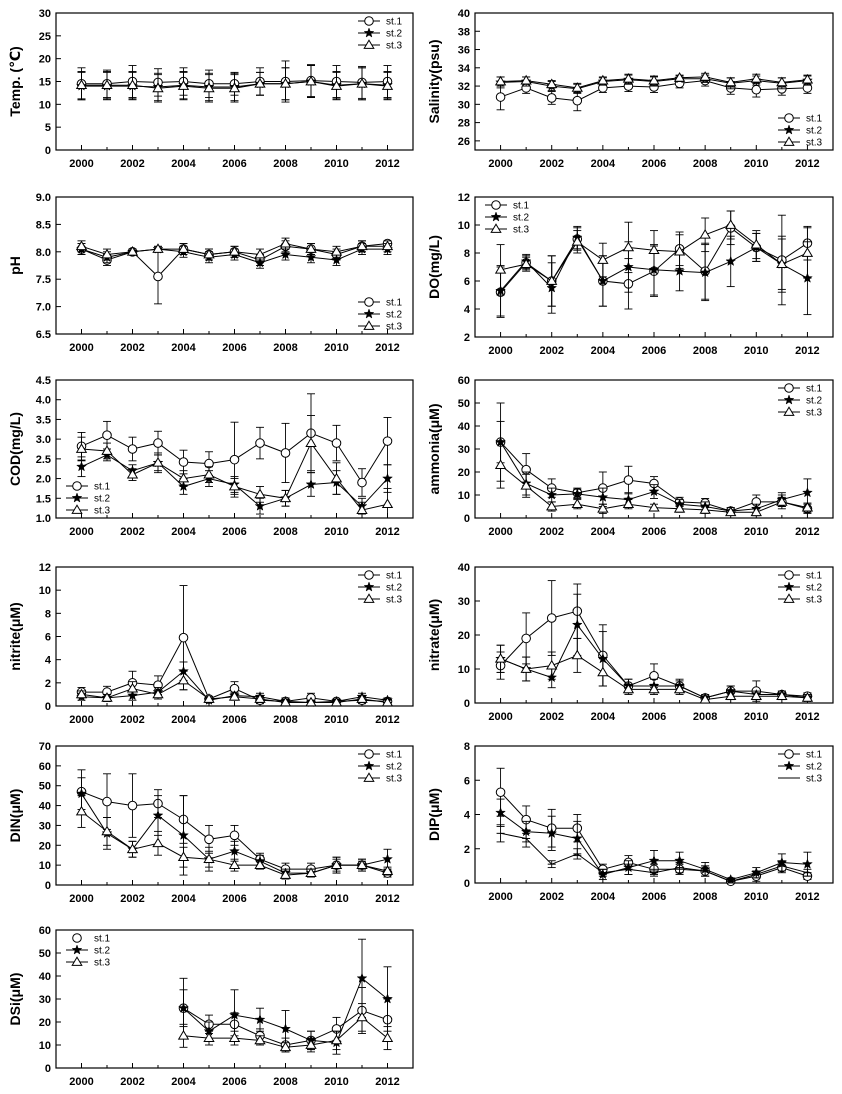 The width and height of the screenshot is (842, 1094). Describe the element at coordinates (234, 646) in the screenshot. I see `series-st1` at that location.